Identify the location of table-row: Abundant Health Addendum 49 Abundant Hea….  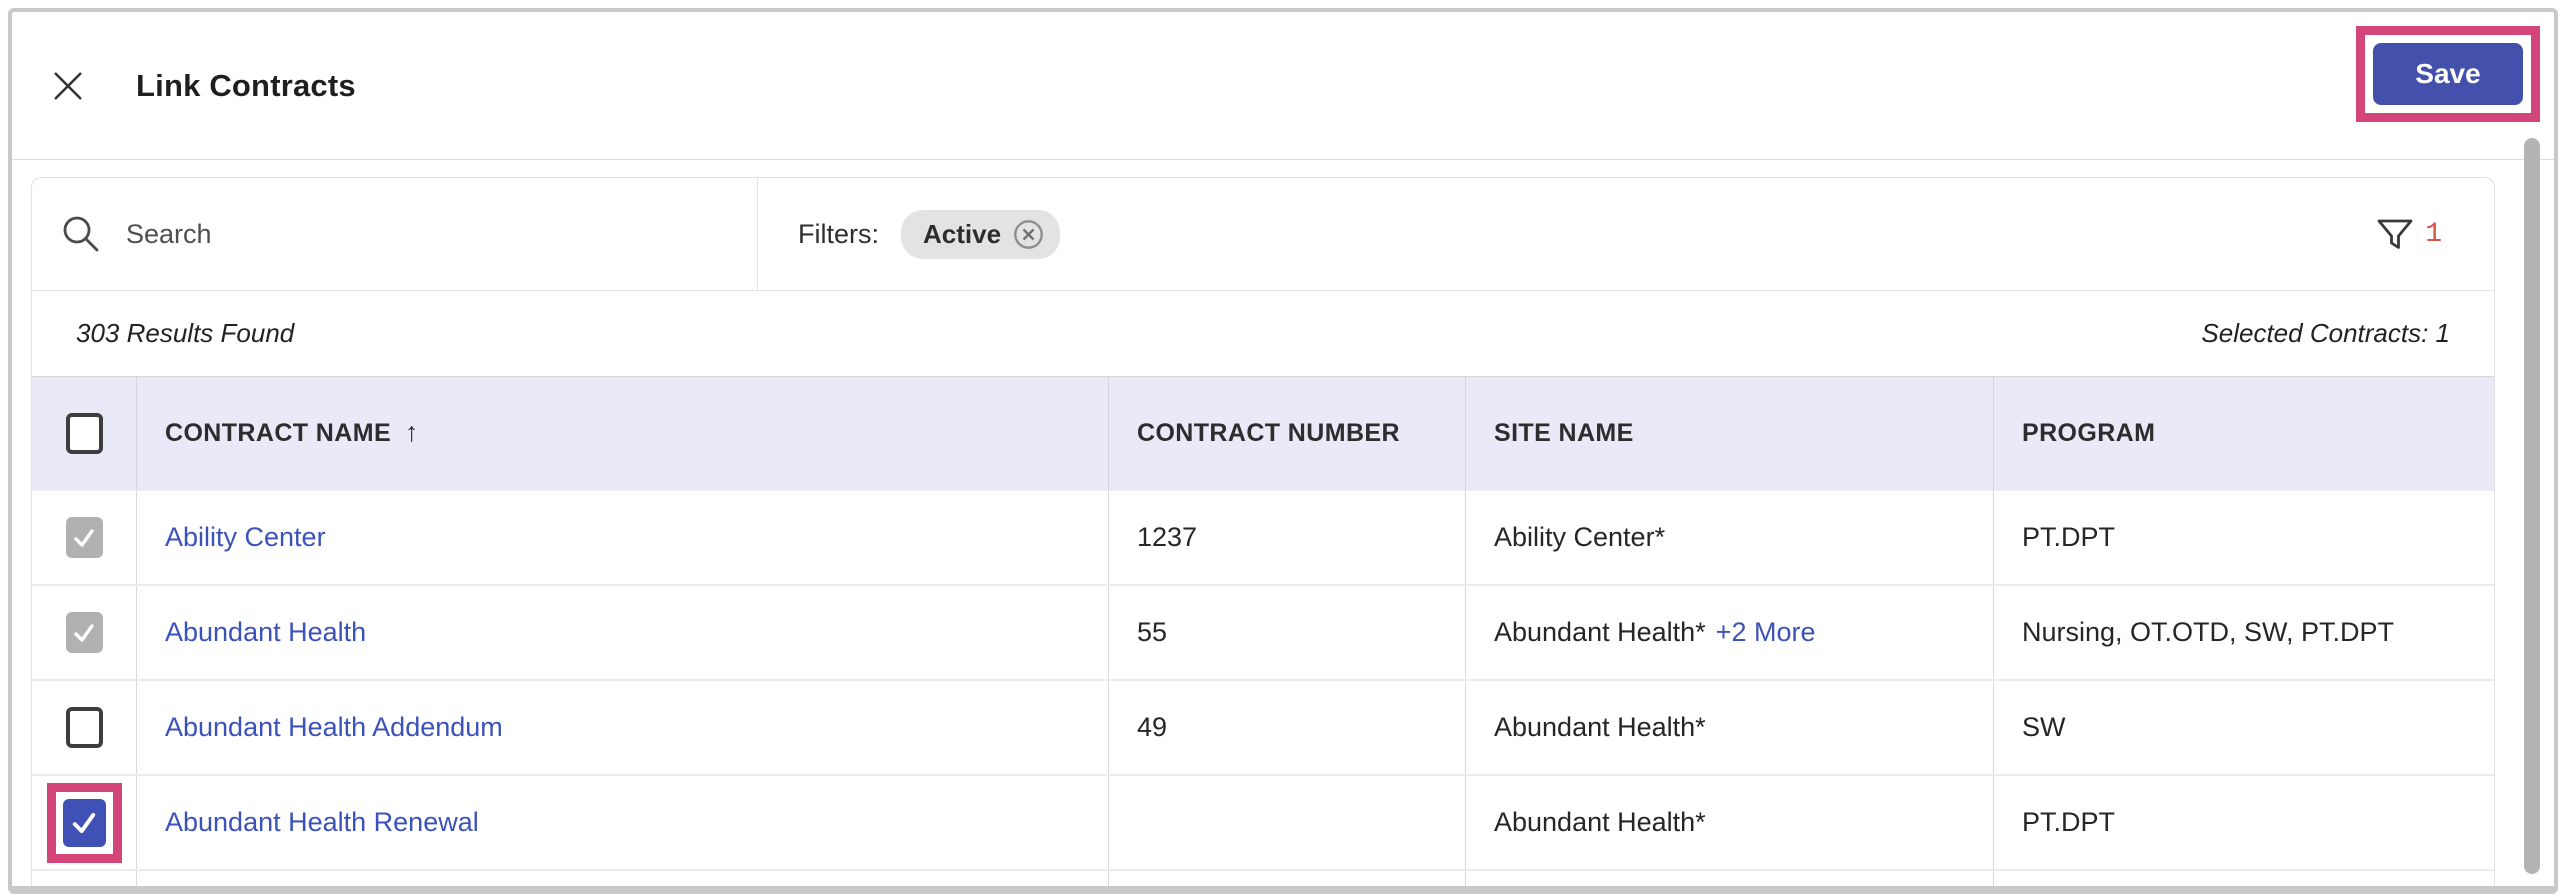
(1263, 726).